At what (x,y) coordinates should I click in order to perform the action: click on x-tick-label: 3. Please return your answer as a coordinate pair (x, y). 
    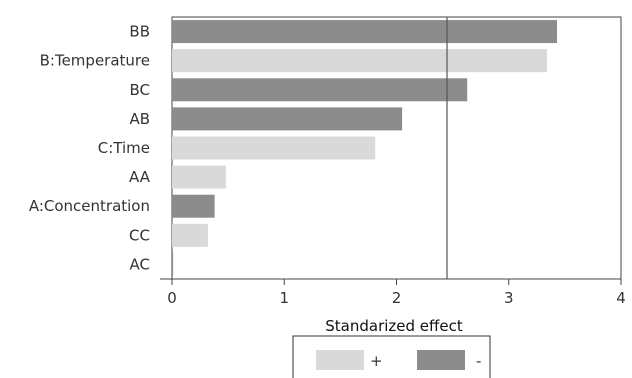
    Looking at the image, I should click on (509, 298).